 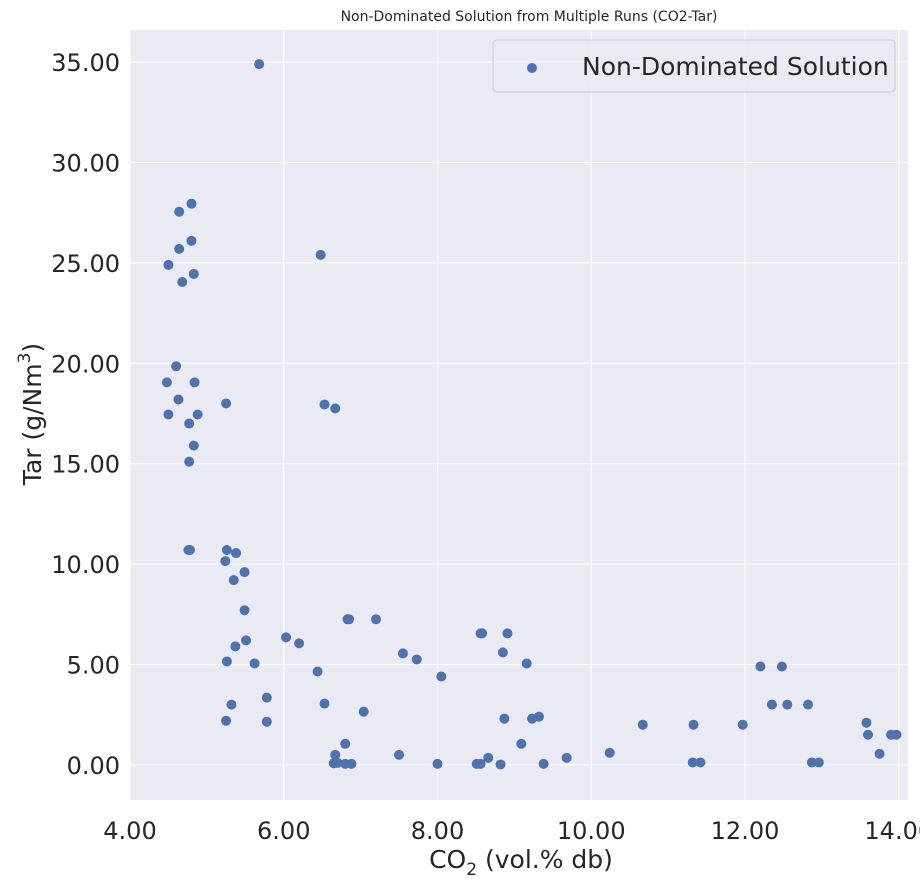 I want to click on y-axis-title-rest: ), so click(x=32, y=348).